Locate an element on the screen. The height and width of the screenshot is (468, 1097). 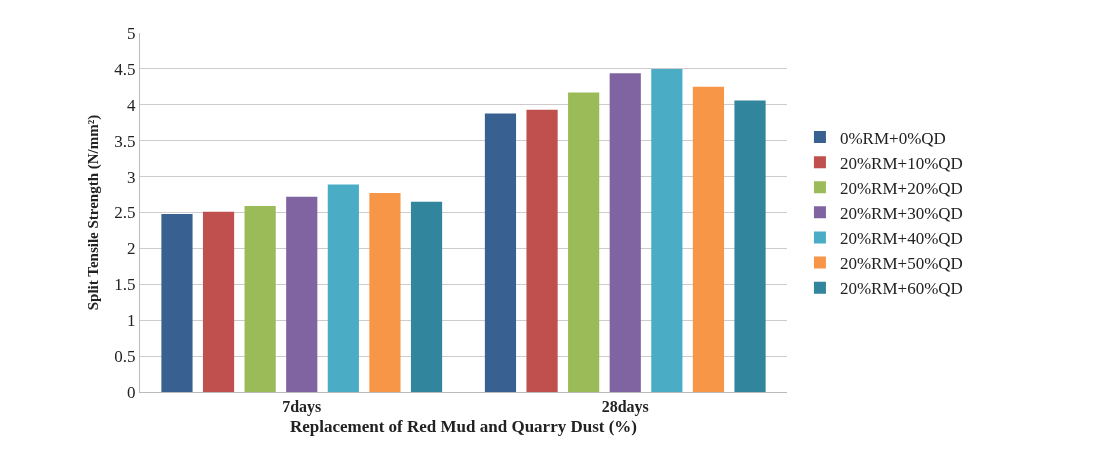
legend-label: 20%RM+10%QD is located at coordinates (901, 163).